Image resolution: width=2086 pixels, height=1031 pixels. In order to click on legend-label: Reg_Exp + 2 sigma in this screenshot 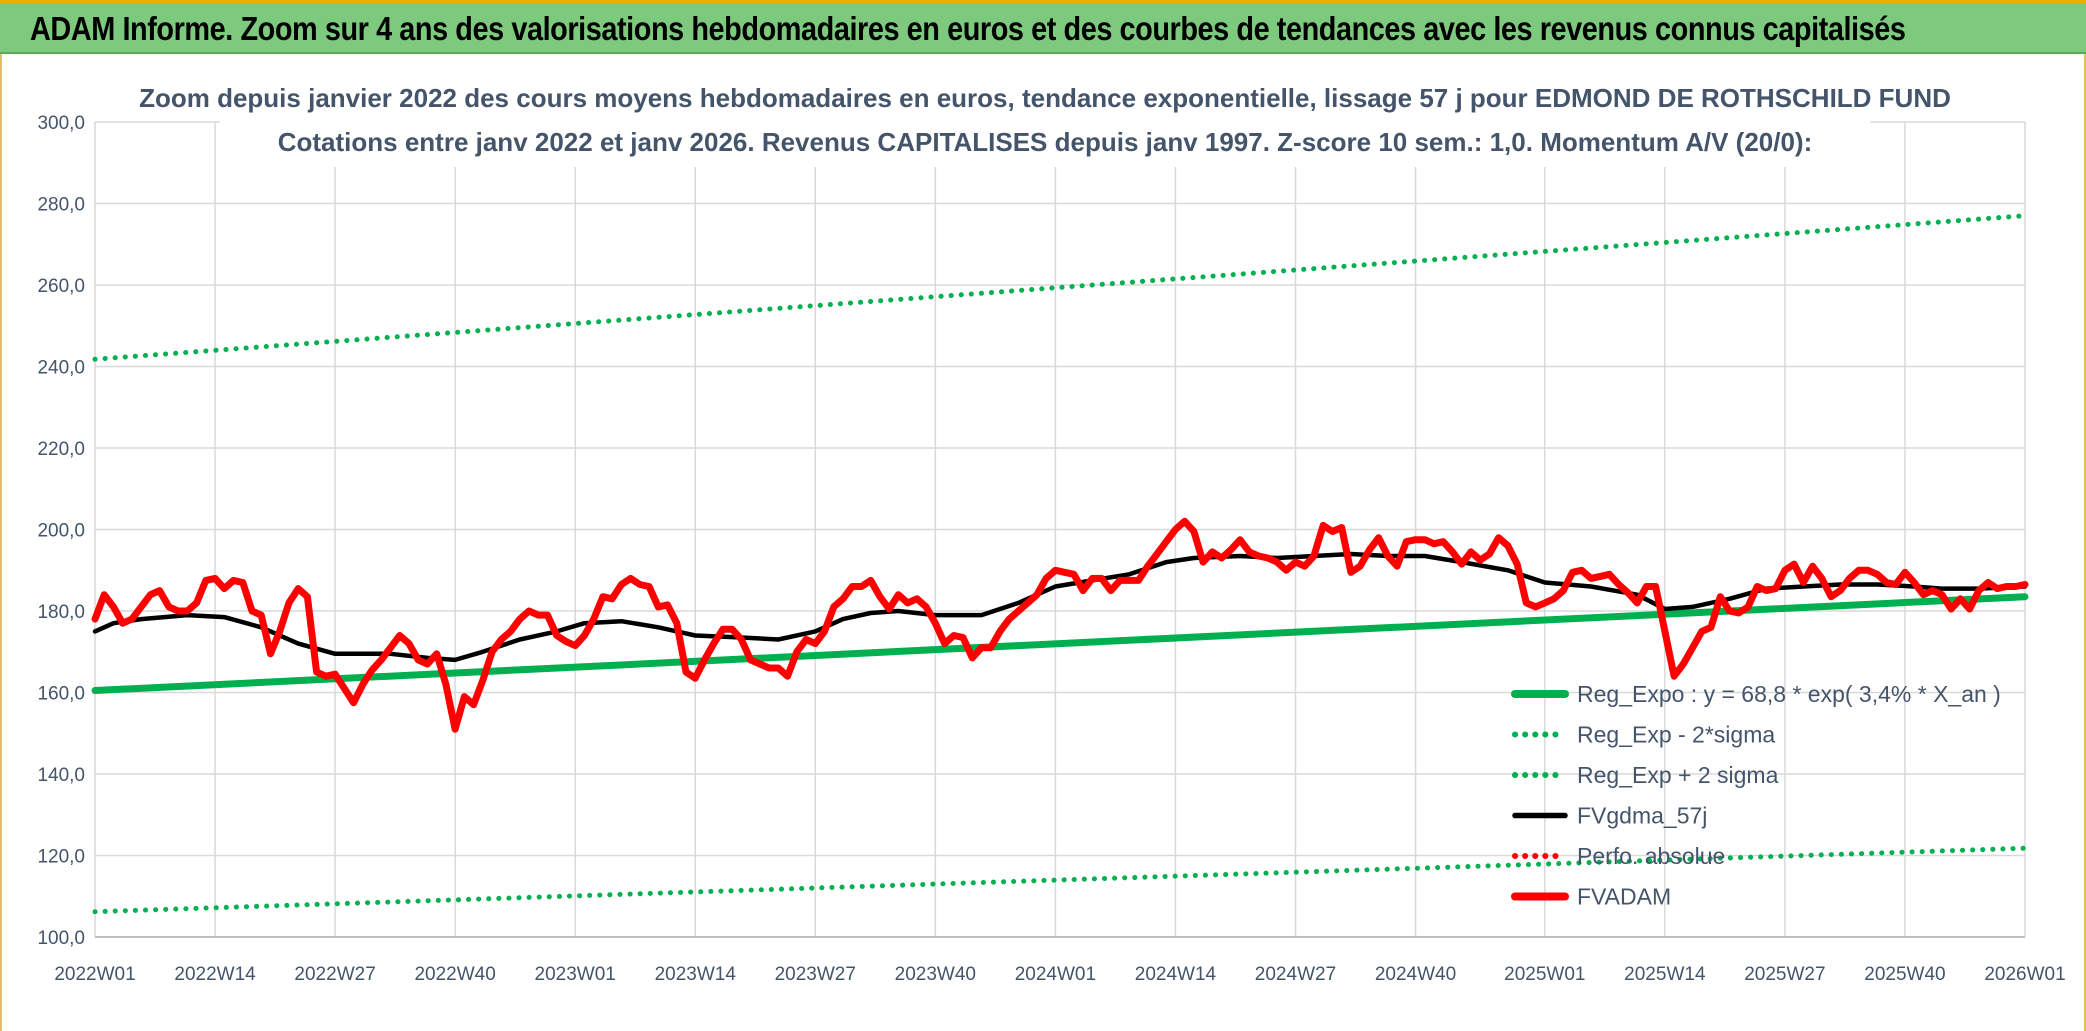, I will do `click(1678, 775)`.